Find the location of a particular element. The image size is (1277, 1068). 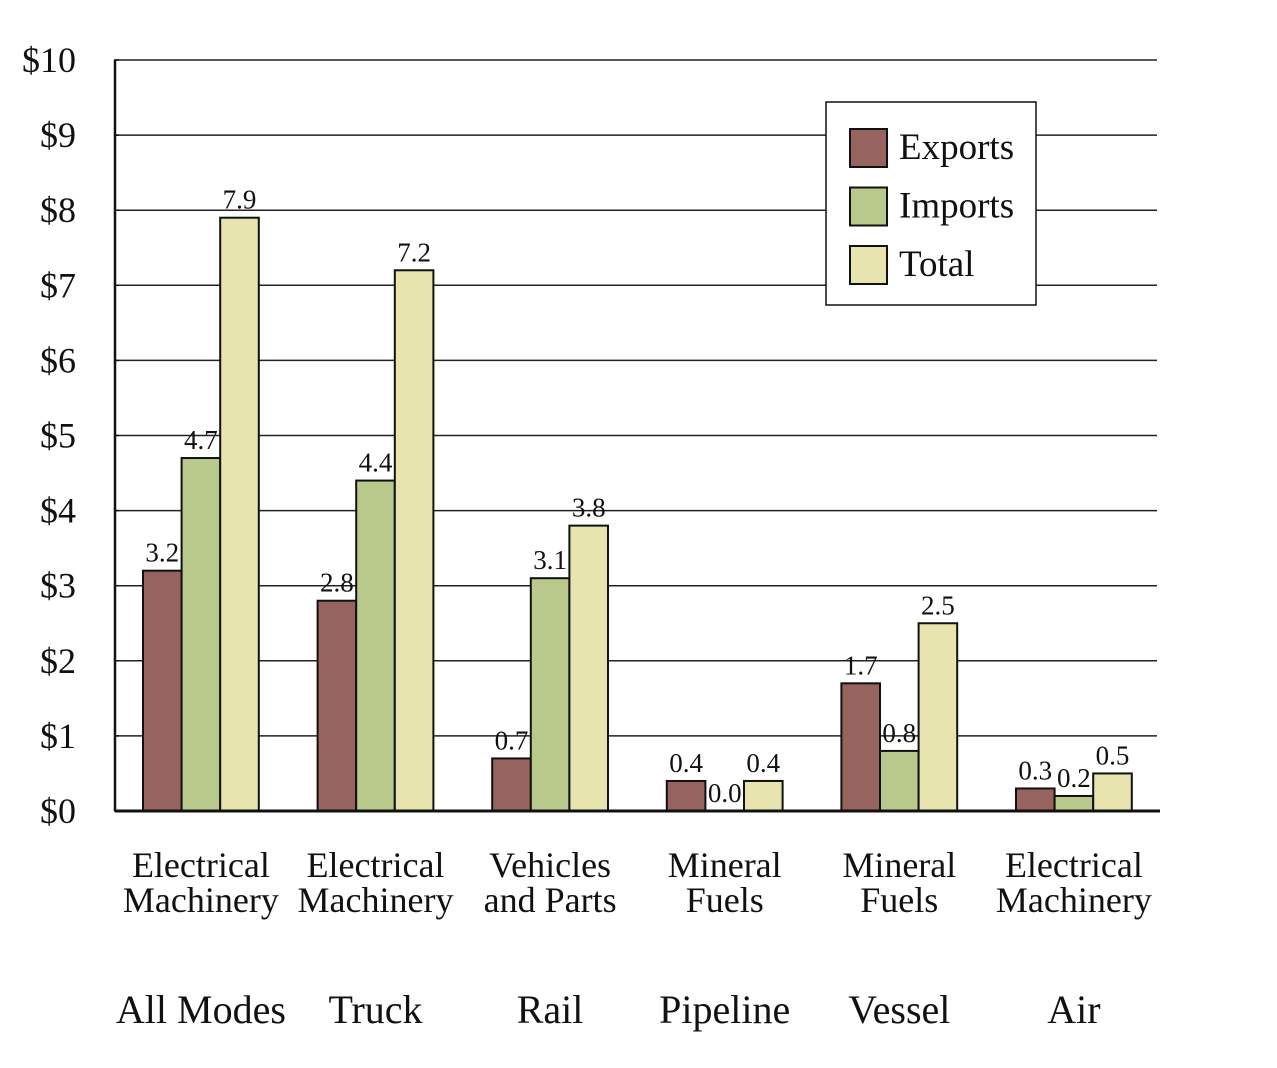

y-tick-label: $5 is located at coordinates (58, 436).